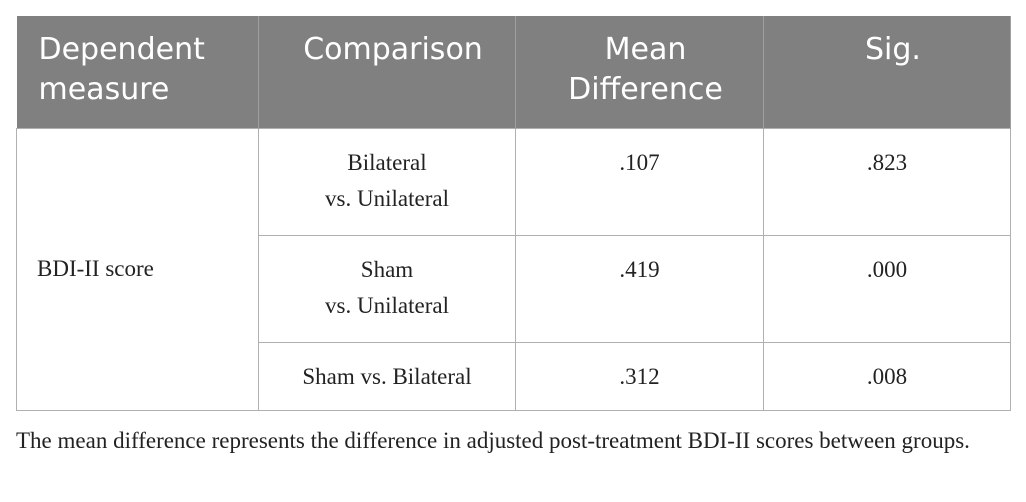 The height and width of the screenshot is (502, 1026). Describe the element at coordinates (387, 288) in the screenshot. I see `comparison: Sham vs. Unilateral` at that location.